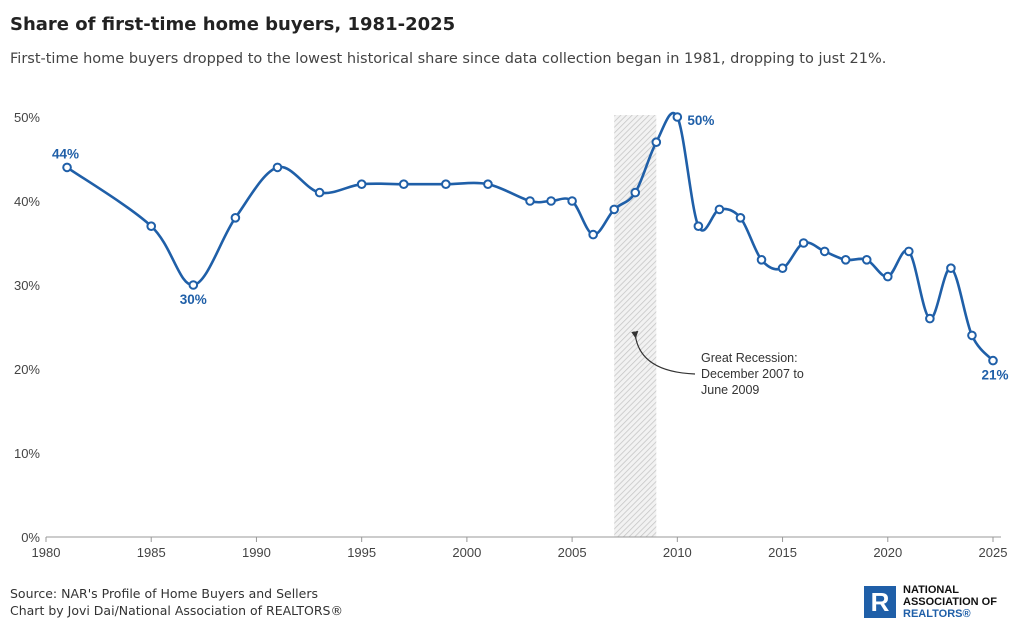 The image size is (1024, 628). Describe the element at coordinates (663, 352) in the screenshot. I see `annotation-arrow` at that location.